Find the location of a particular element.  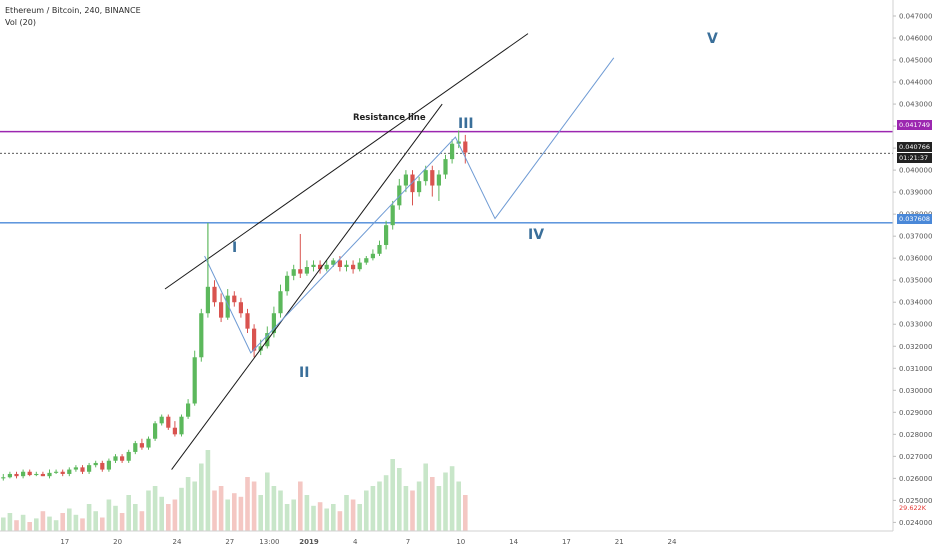

volume-indicator-label: Vol (20) is located at coordinates (20, 22).